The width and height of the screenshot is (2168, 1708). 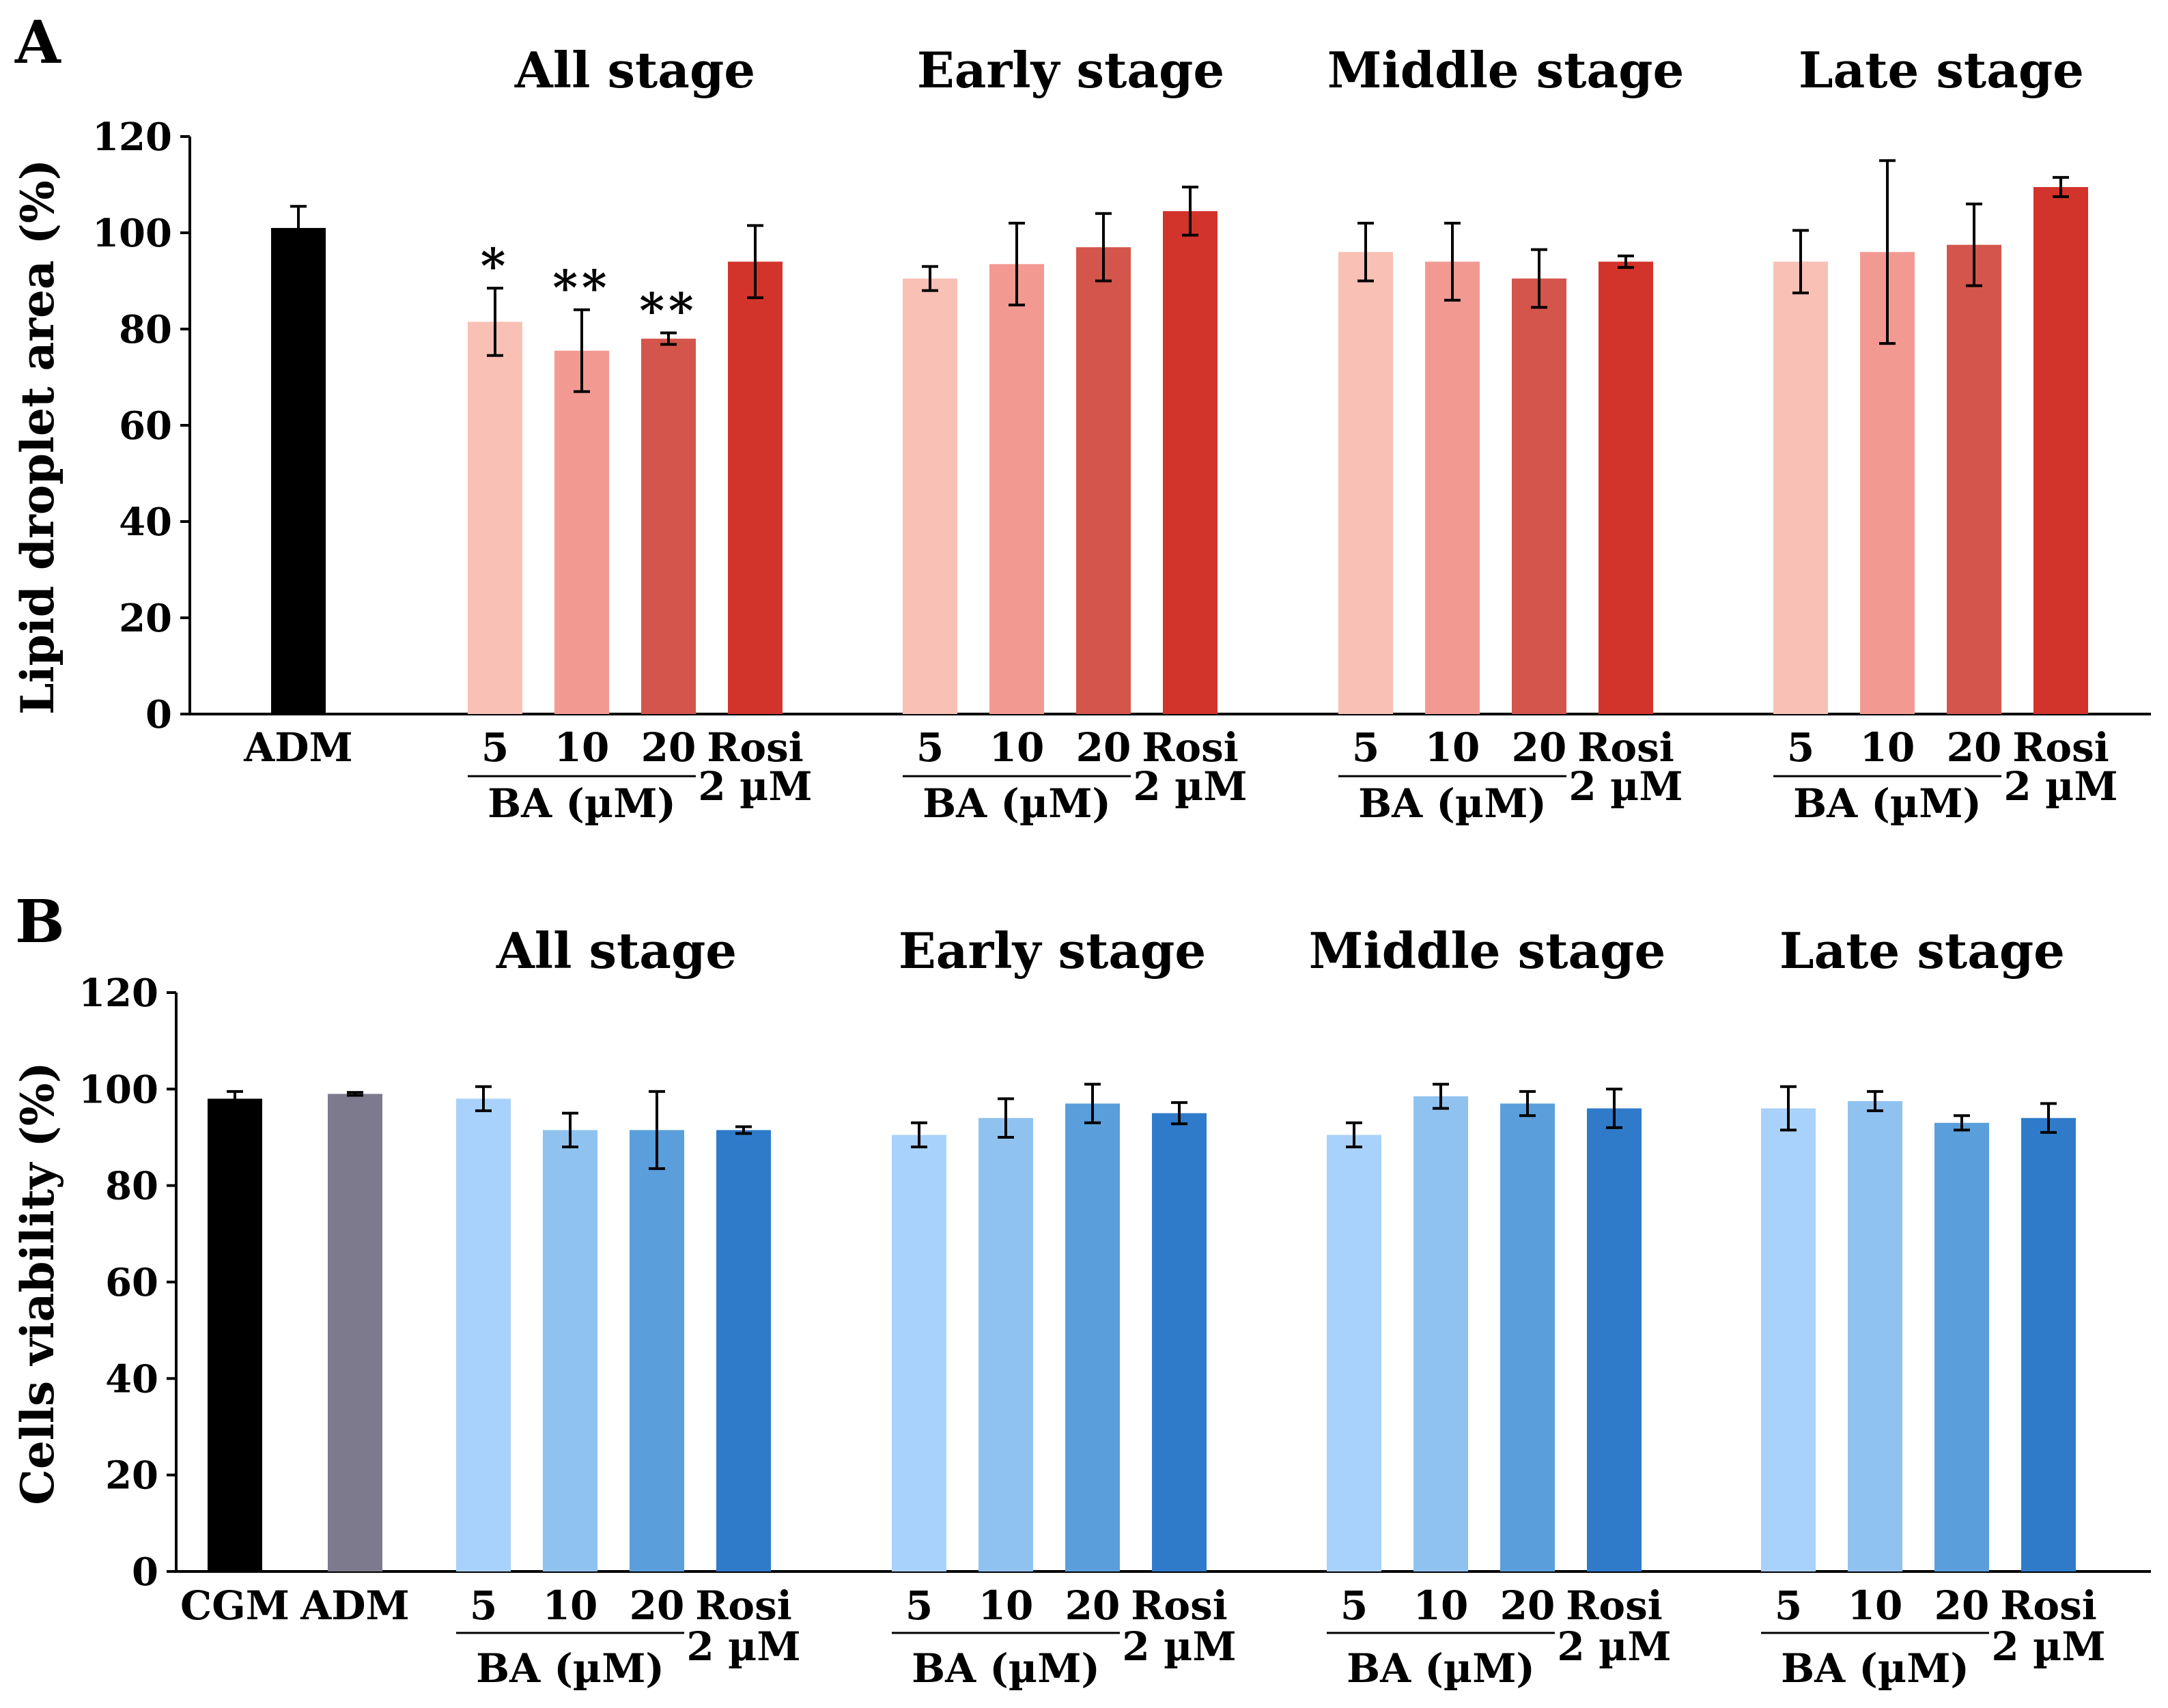 I want to click on y-tick-label: 20, so click(x=145, y=618).